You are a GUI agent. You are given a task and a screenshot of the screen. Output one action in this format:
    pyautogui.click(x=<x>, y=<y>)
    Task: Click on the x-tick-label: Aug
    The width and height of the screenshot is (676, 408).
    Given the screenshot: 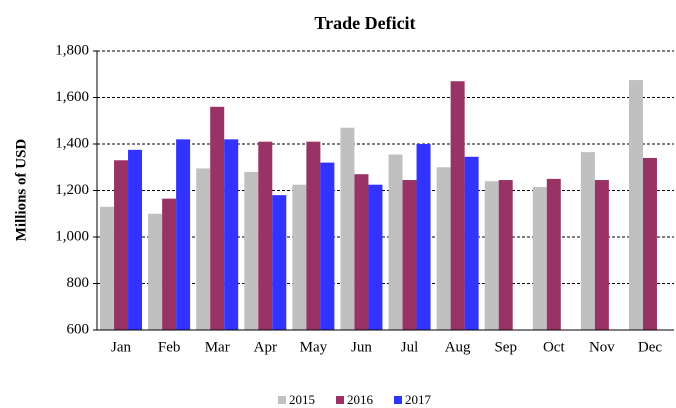 What is the action you would take?
    pyautogui.click(x=458, y=347)
    